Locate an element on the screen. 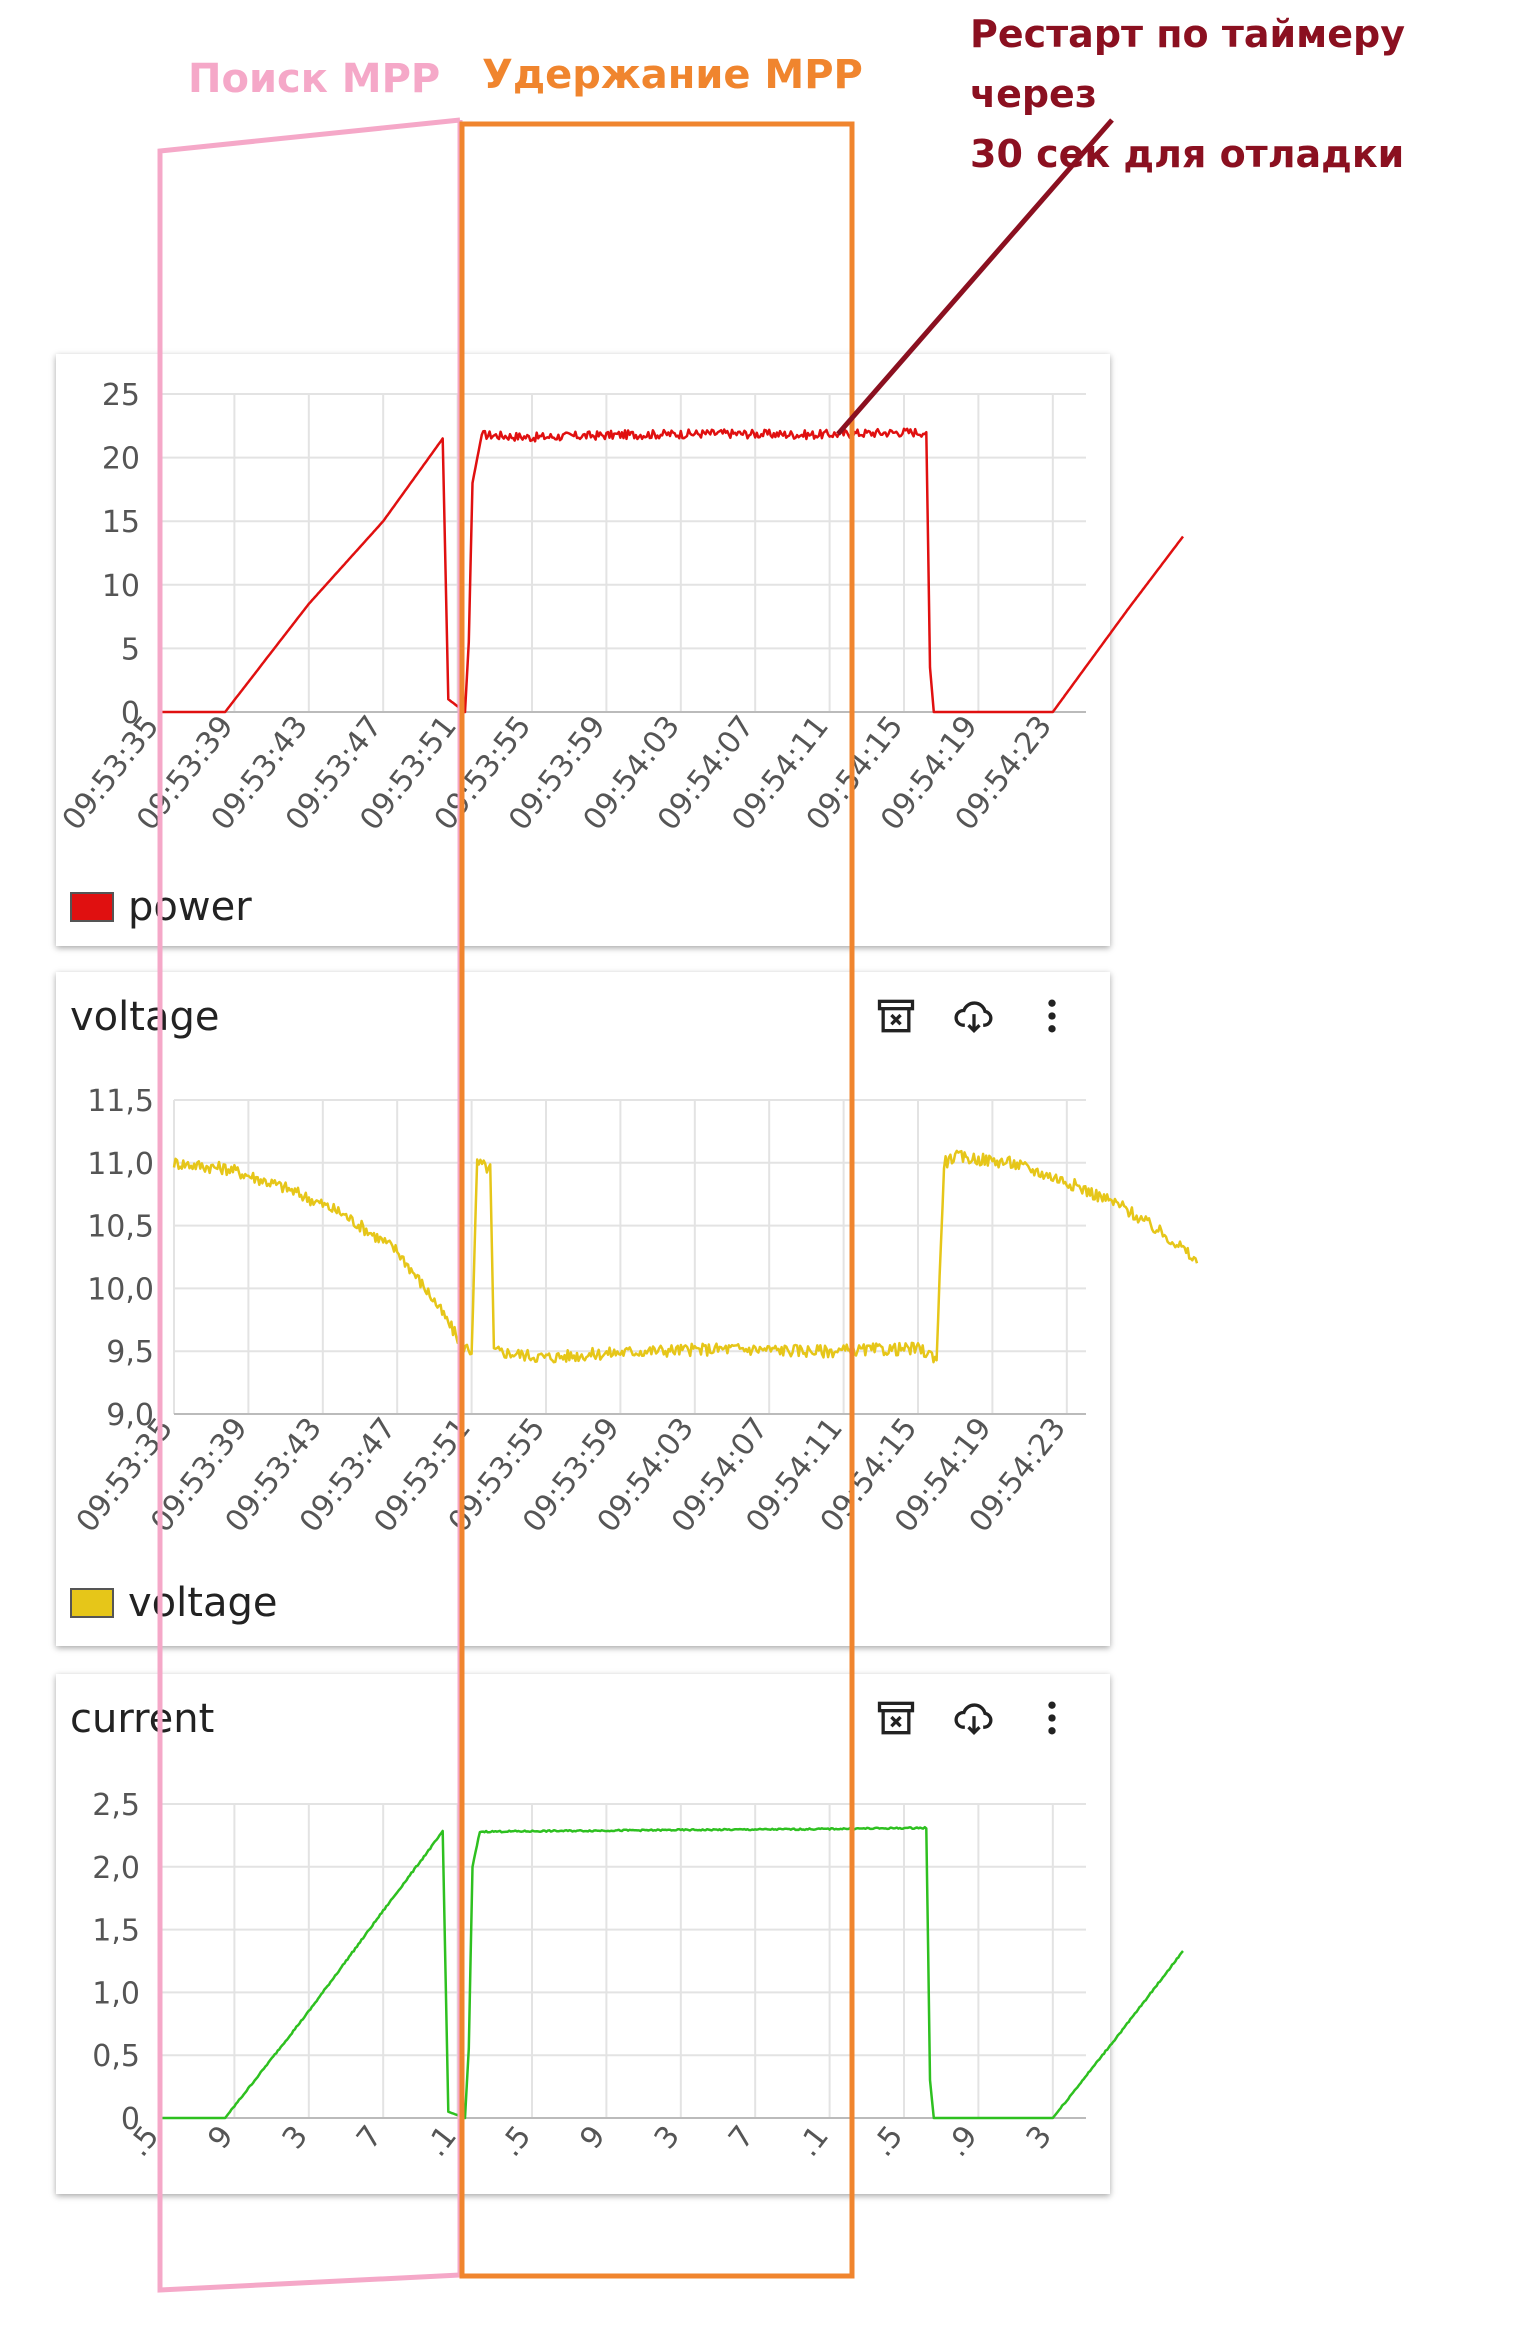  power-y-tick-label: 20 is located at coordinates (121, 459).